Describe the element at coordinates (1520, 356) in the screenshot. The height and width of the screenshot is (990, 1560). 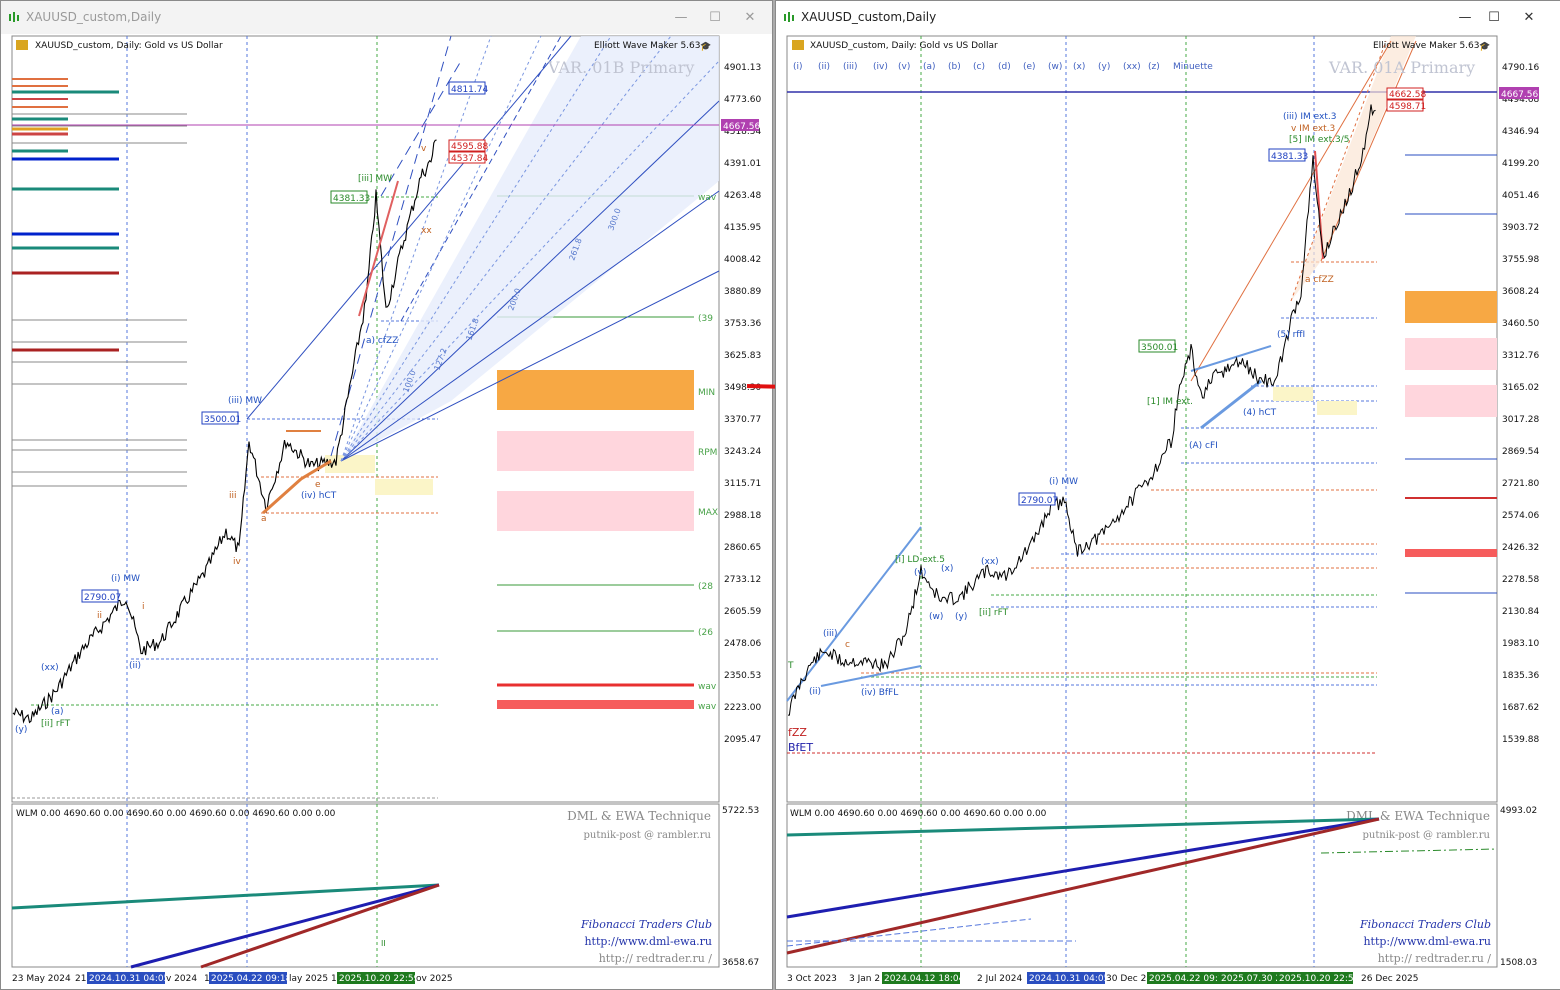
I see `price-tick: 3312.76` at that location.